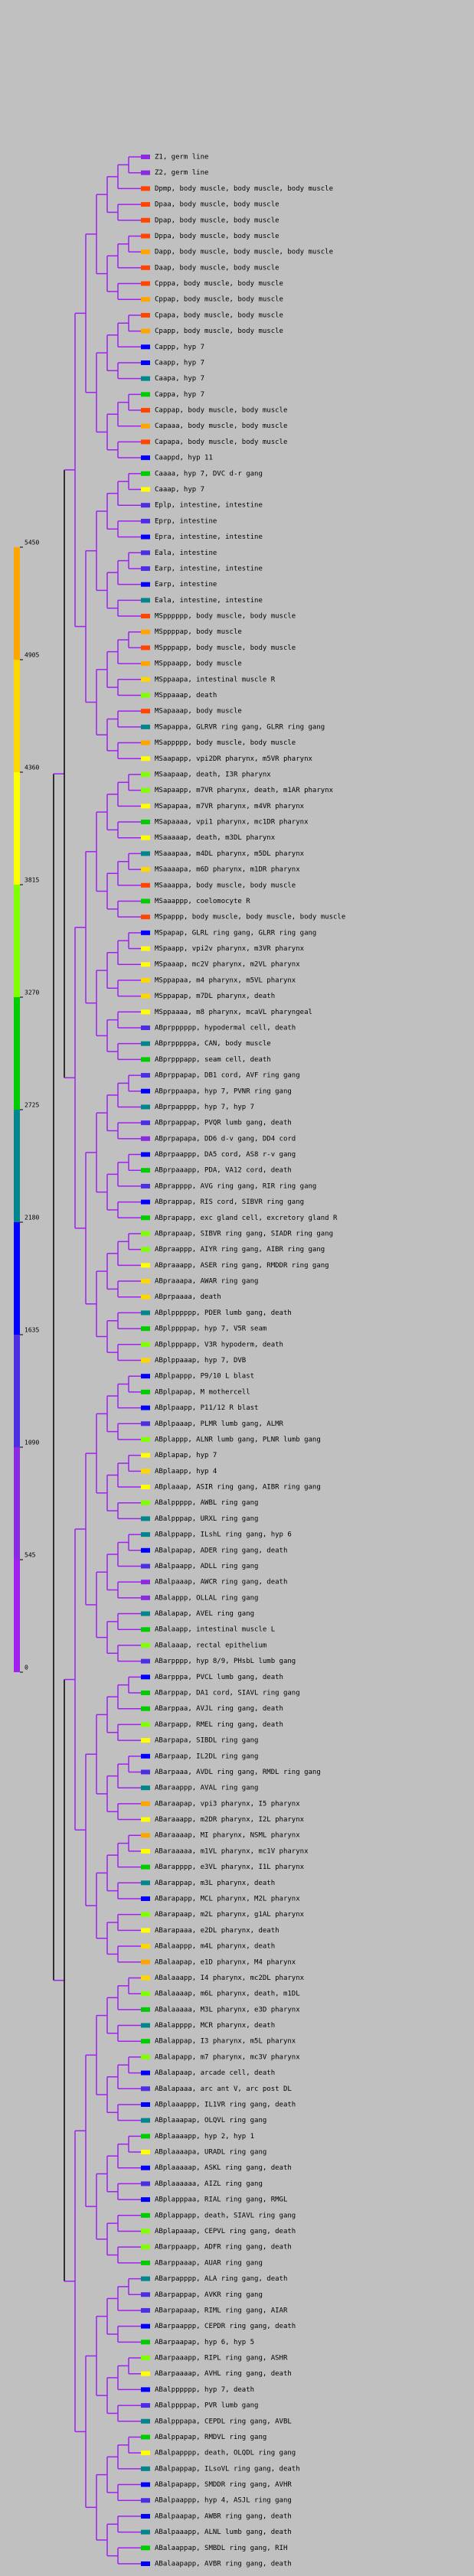 The width and height of the screenshot is (474, 2576). I want to click on leaf-label: ABarppaapp, ADFR ring gang, death, so click(223, 2248).